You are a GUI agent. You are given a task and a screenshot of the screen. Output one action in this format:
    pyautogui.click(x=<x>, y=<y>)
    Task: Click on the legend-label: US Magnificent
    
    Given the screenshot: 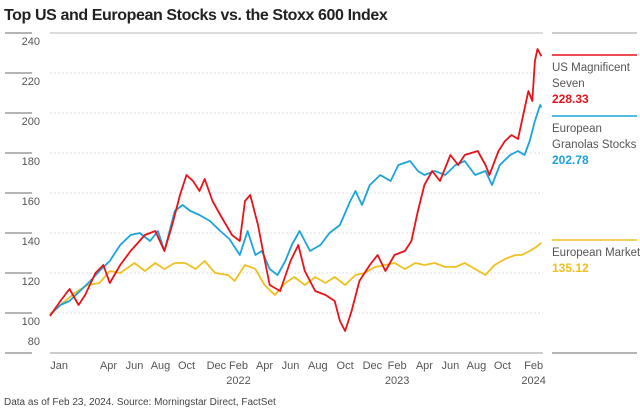 What is the action you would take?
    pyautogui.click(x=591, y=68)
    